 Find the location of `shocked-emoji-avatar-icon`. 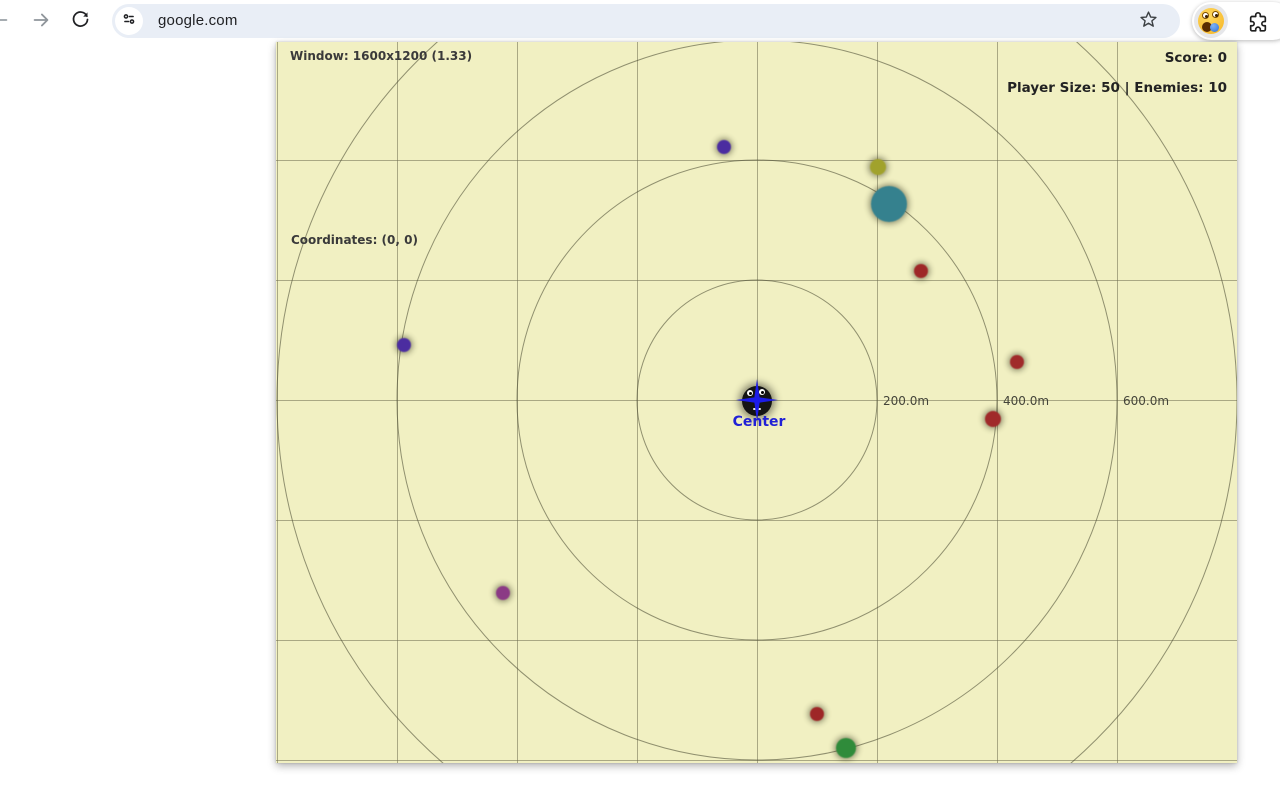

shocked-emoji-avatar-icon is located at coordinates (1211, 21).